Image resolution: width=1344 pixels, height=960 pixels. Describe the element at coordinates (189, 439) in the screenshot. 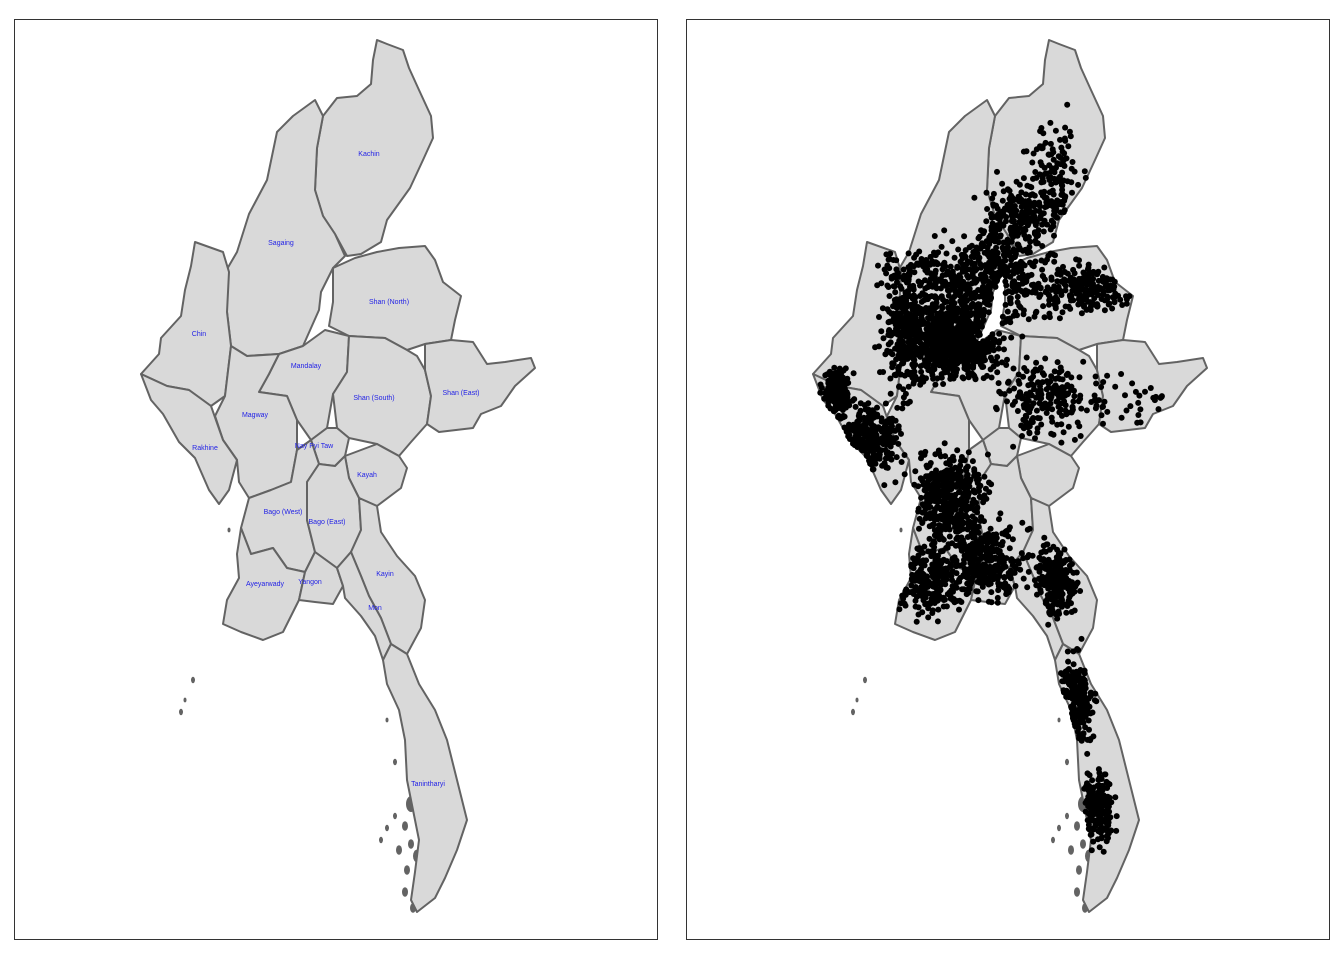

I see `region-rakhine` at that location.